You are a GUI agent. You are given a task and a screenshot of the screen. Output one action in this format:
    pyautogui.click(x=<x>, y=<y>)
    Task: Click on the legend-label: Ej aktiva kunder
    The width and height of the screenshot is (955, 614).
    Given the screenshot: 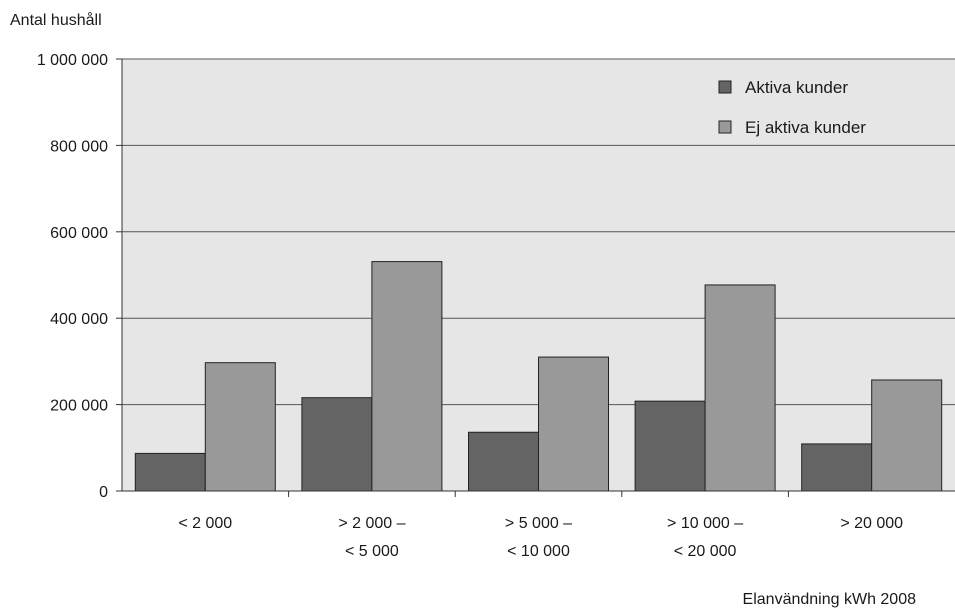 What is the action you would take?
    pyautogui.click(x=805, y=127)
    